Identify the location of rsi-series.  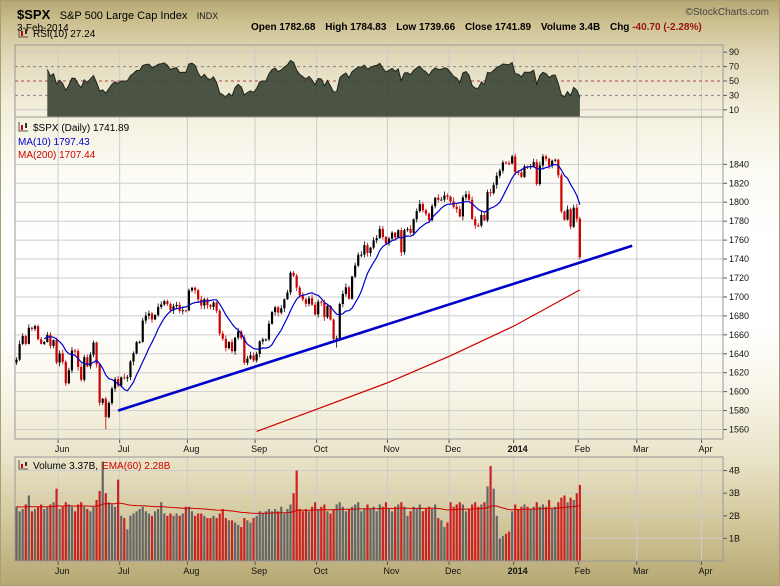
(313, 88).